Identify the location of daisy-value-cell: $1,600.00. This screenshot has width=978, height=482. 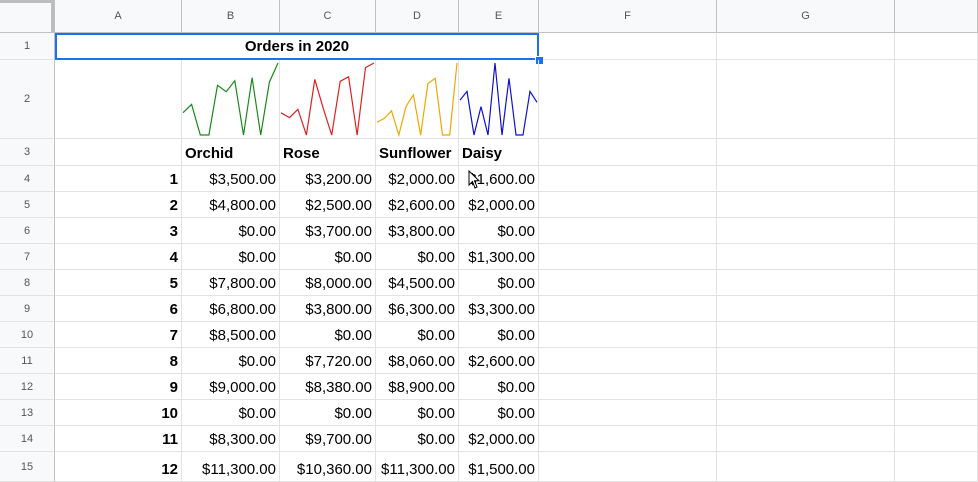
(499, 179).